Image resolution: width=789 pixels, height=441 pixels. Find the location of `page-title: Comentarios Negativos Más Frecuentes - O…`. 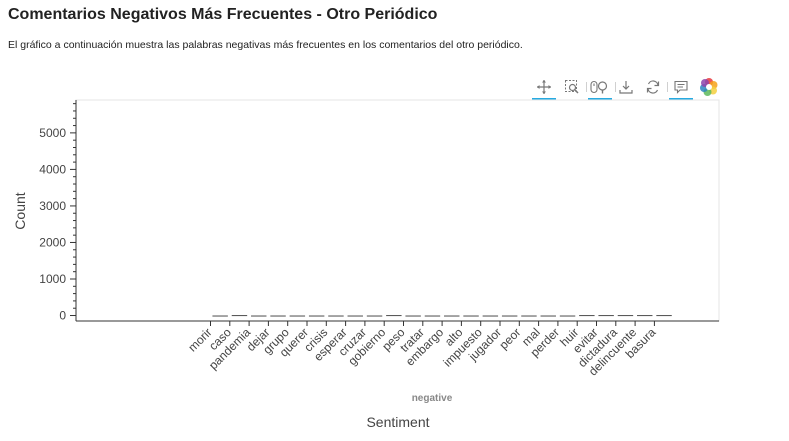

page-title: Comentarios Negativos Más Frecuentes - O… is located at coordinates (223, 14).